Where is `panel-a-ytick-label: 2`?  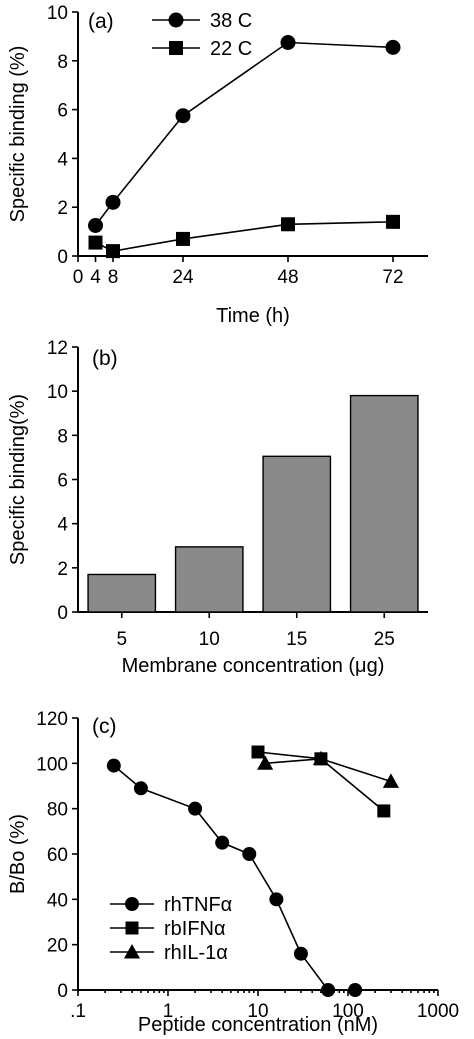
panel-a-ytick-label: 2 is located at coordinates (62, 208).